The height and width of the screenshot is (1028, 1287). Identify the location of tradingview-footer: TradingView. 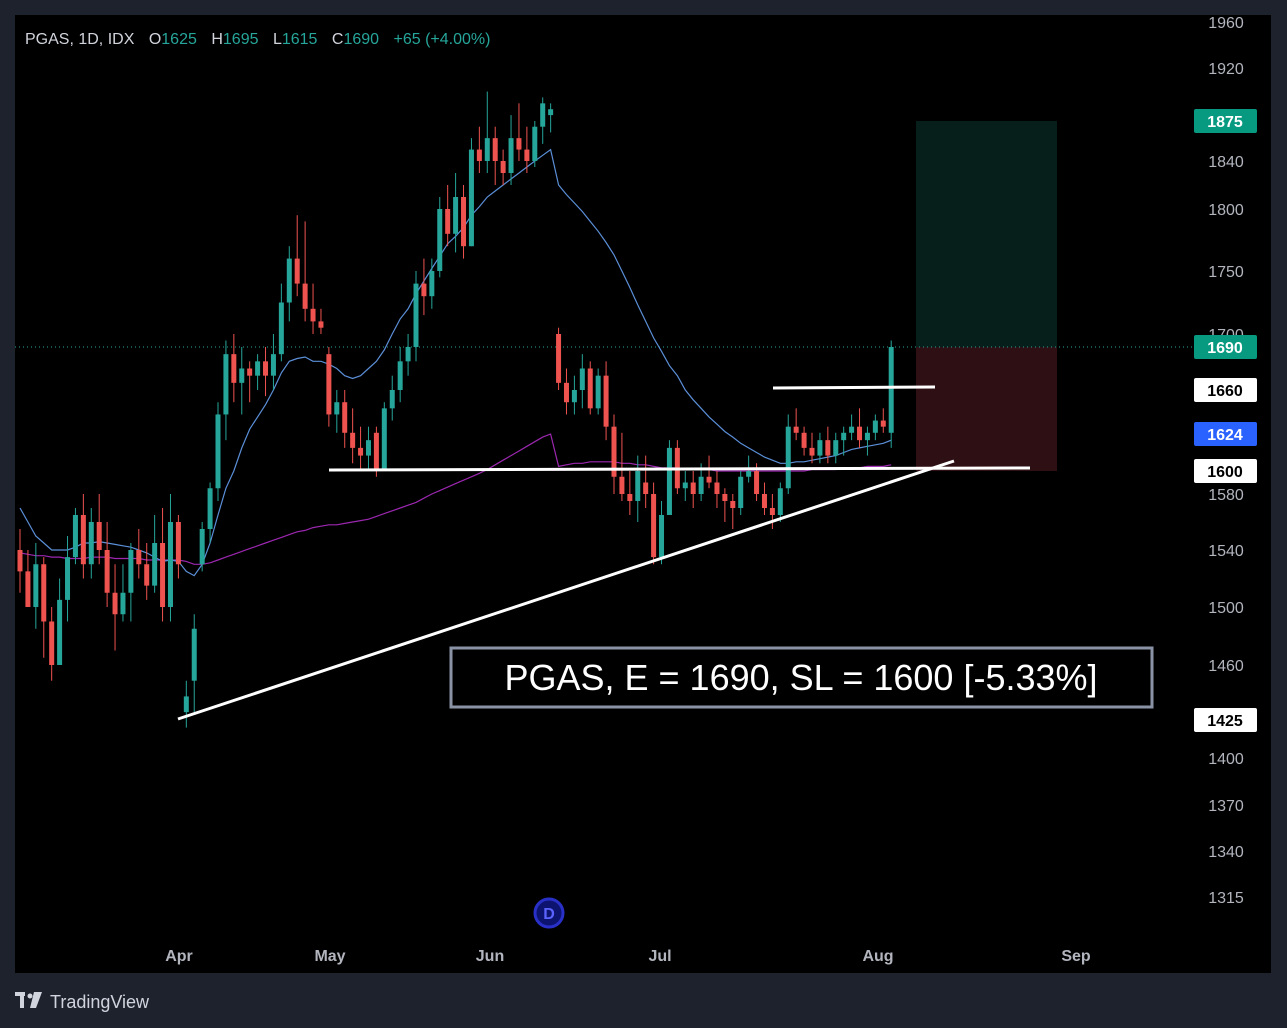
(82, 1002).